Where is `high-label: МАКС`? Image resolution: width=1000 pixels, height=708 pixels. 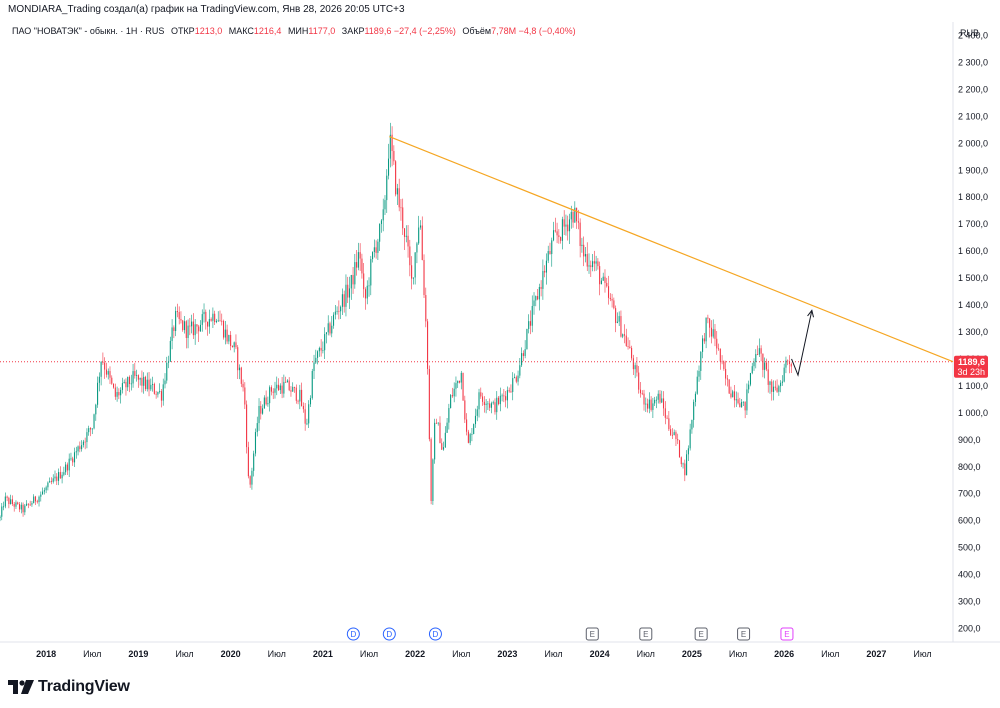
high-label: МАКС is located at coordinates (241, 31).